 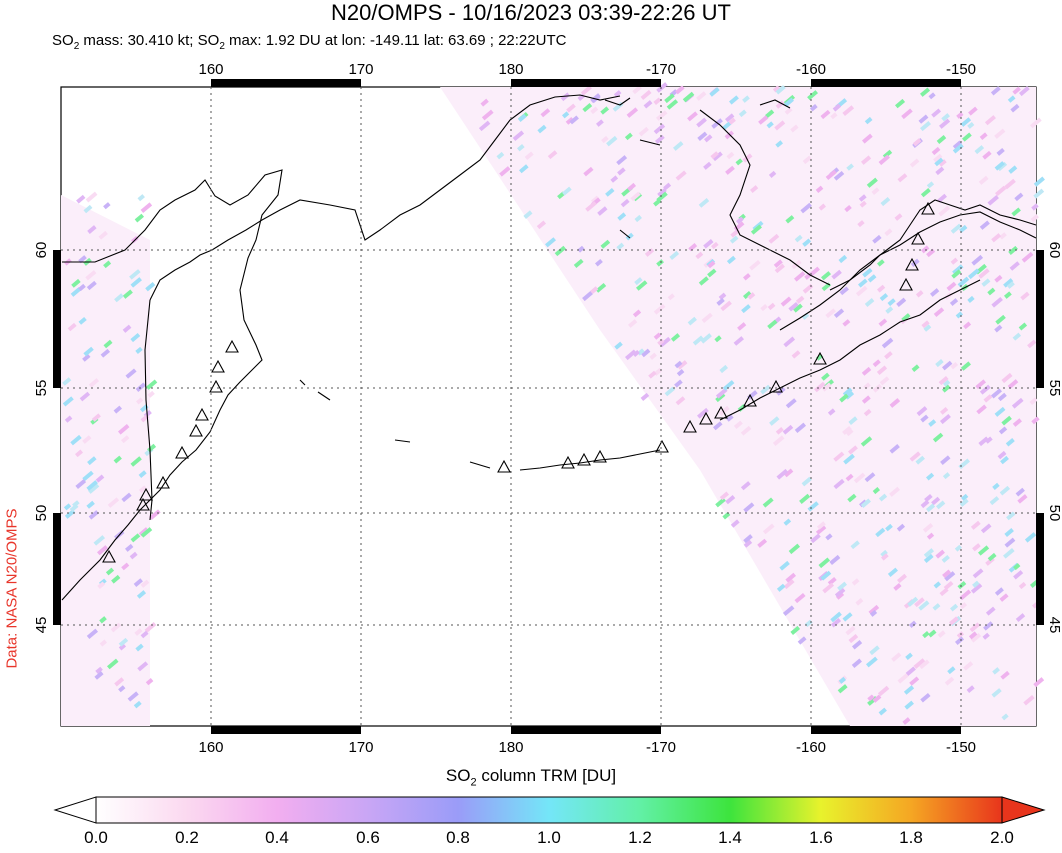 What do you see at coordinates (1023, 810) in the screenshot?
I see `colorbar-max-arrow` at bounding box center [1023, 810].